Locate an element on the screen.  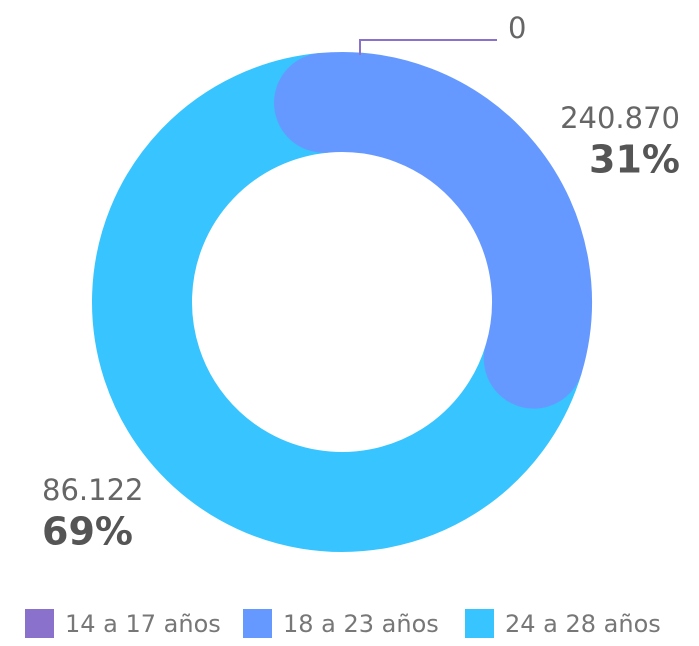
count-label: 240.870 is located at coordinates (620, 118).